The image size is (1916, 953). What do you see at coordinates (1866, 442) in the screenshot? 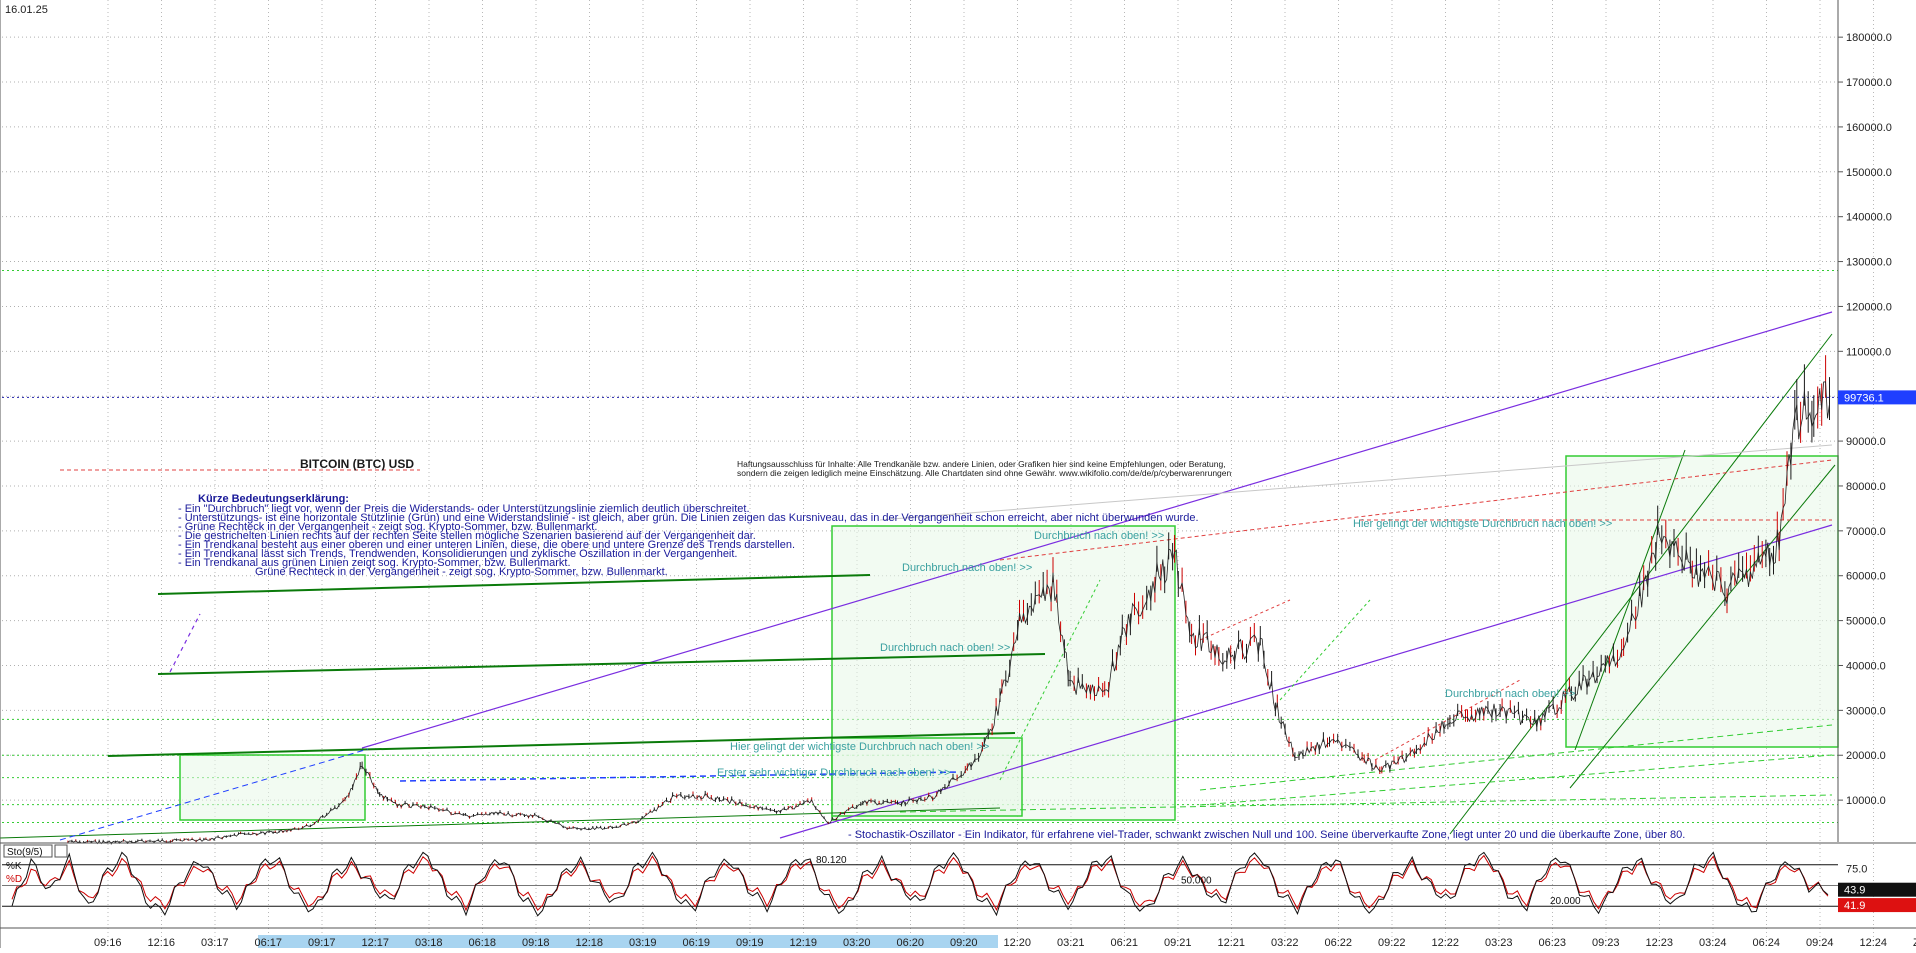
I see `y-tick-label: 90000.0` at bounding box center [1866, 442].